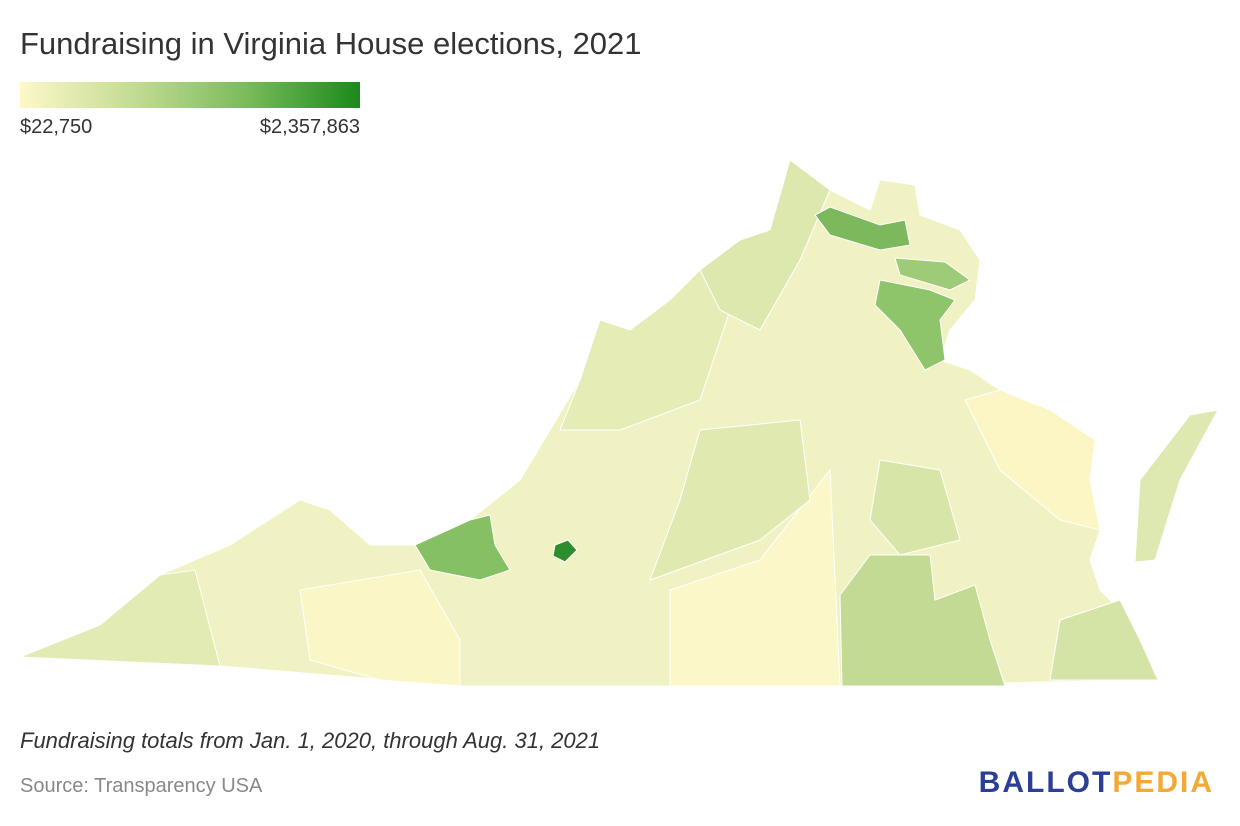 The height and width of the screenshot is (826, 1240). I want to click on legend-max: $2,357,863, so click(310, 127).